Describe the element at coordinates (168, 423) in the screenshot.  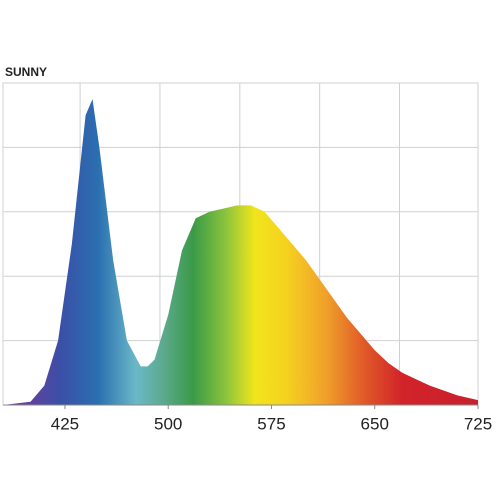
I see `x-tick-label: 500` at that location.